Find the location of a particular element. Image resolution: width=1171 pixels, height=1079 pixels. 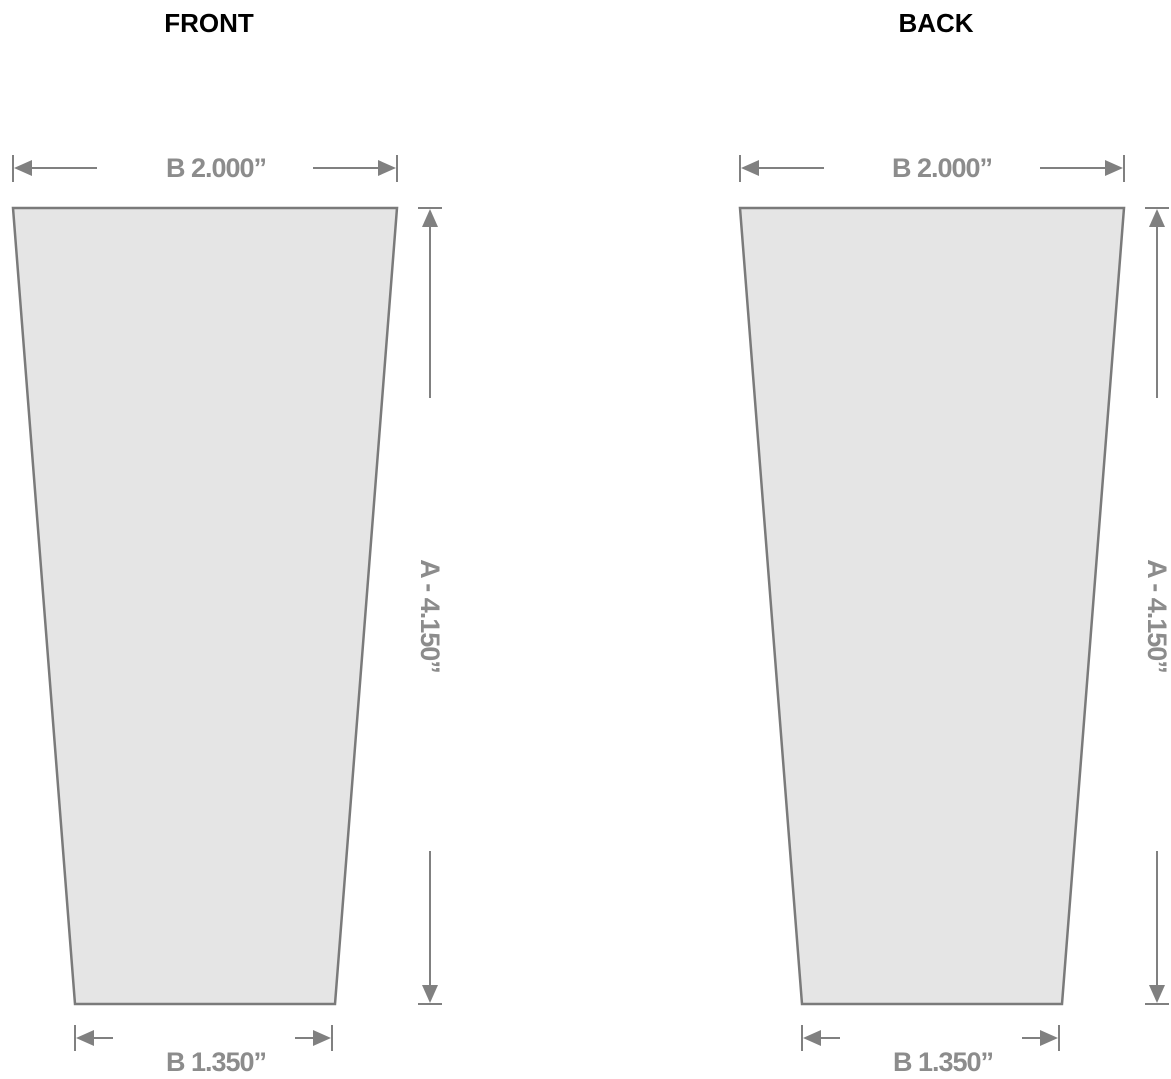

back-top-width-label: B 2.000” is located at coordinates (942, 168).